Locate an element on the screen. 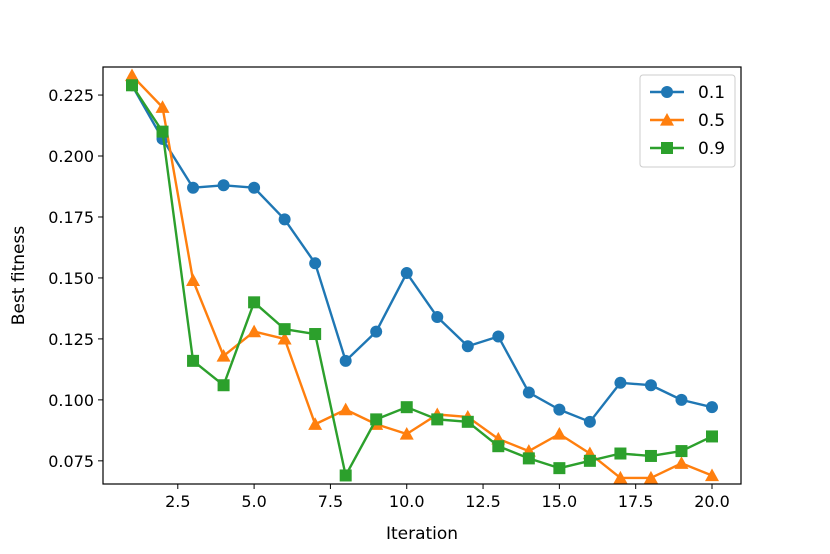 This screenshot has width=830, height=554. legend-label: 0.5 is located at coordinates (711, 121).